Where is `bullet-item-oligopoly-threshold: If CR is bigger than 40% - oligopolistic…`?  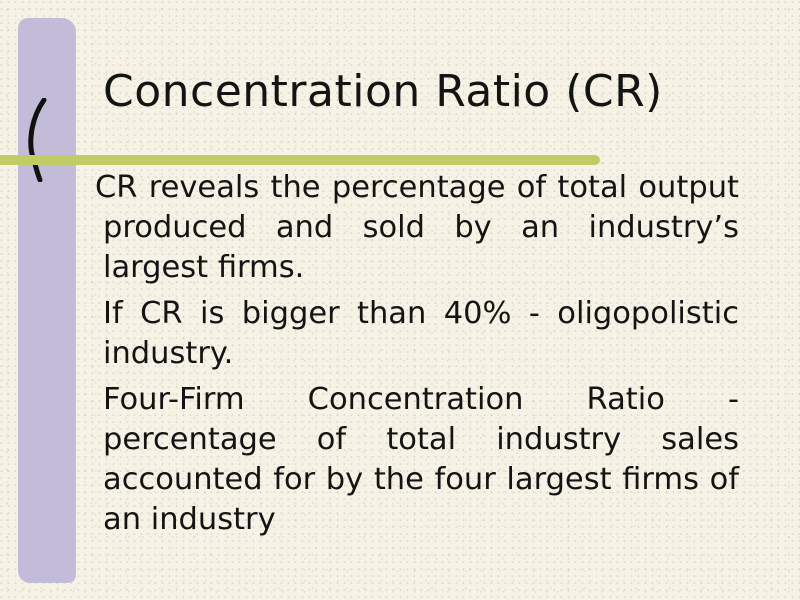 bullet-item-oligopoly-threshold: If CR is bigger than 40% - oligopolistic… is located at coordinates (421, 333).